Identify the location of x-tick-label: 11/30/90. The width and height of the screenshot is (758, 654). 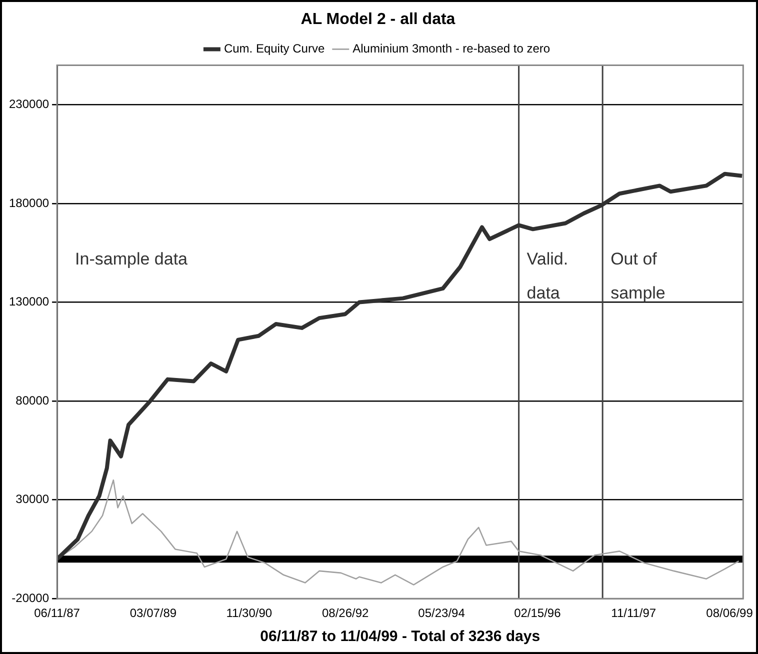
(249, 613).